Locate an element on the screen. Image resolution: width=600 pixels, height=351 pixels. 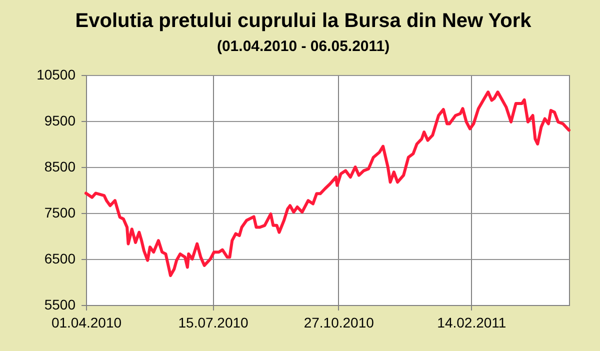
chart-subtitle: (01.04.2010 - 06.05.2011) is located at coordinates (303, 46).